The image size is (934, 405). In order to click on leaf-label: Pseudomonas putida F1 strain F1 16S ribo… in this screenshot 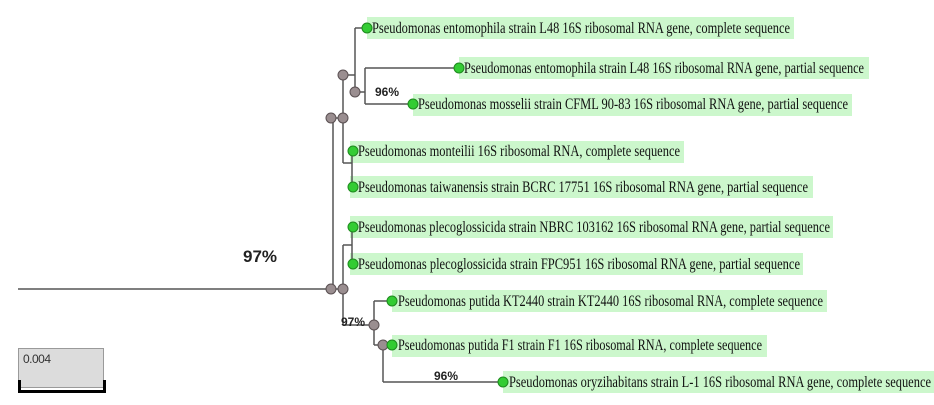, I will do `click(580, 345)`.